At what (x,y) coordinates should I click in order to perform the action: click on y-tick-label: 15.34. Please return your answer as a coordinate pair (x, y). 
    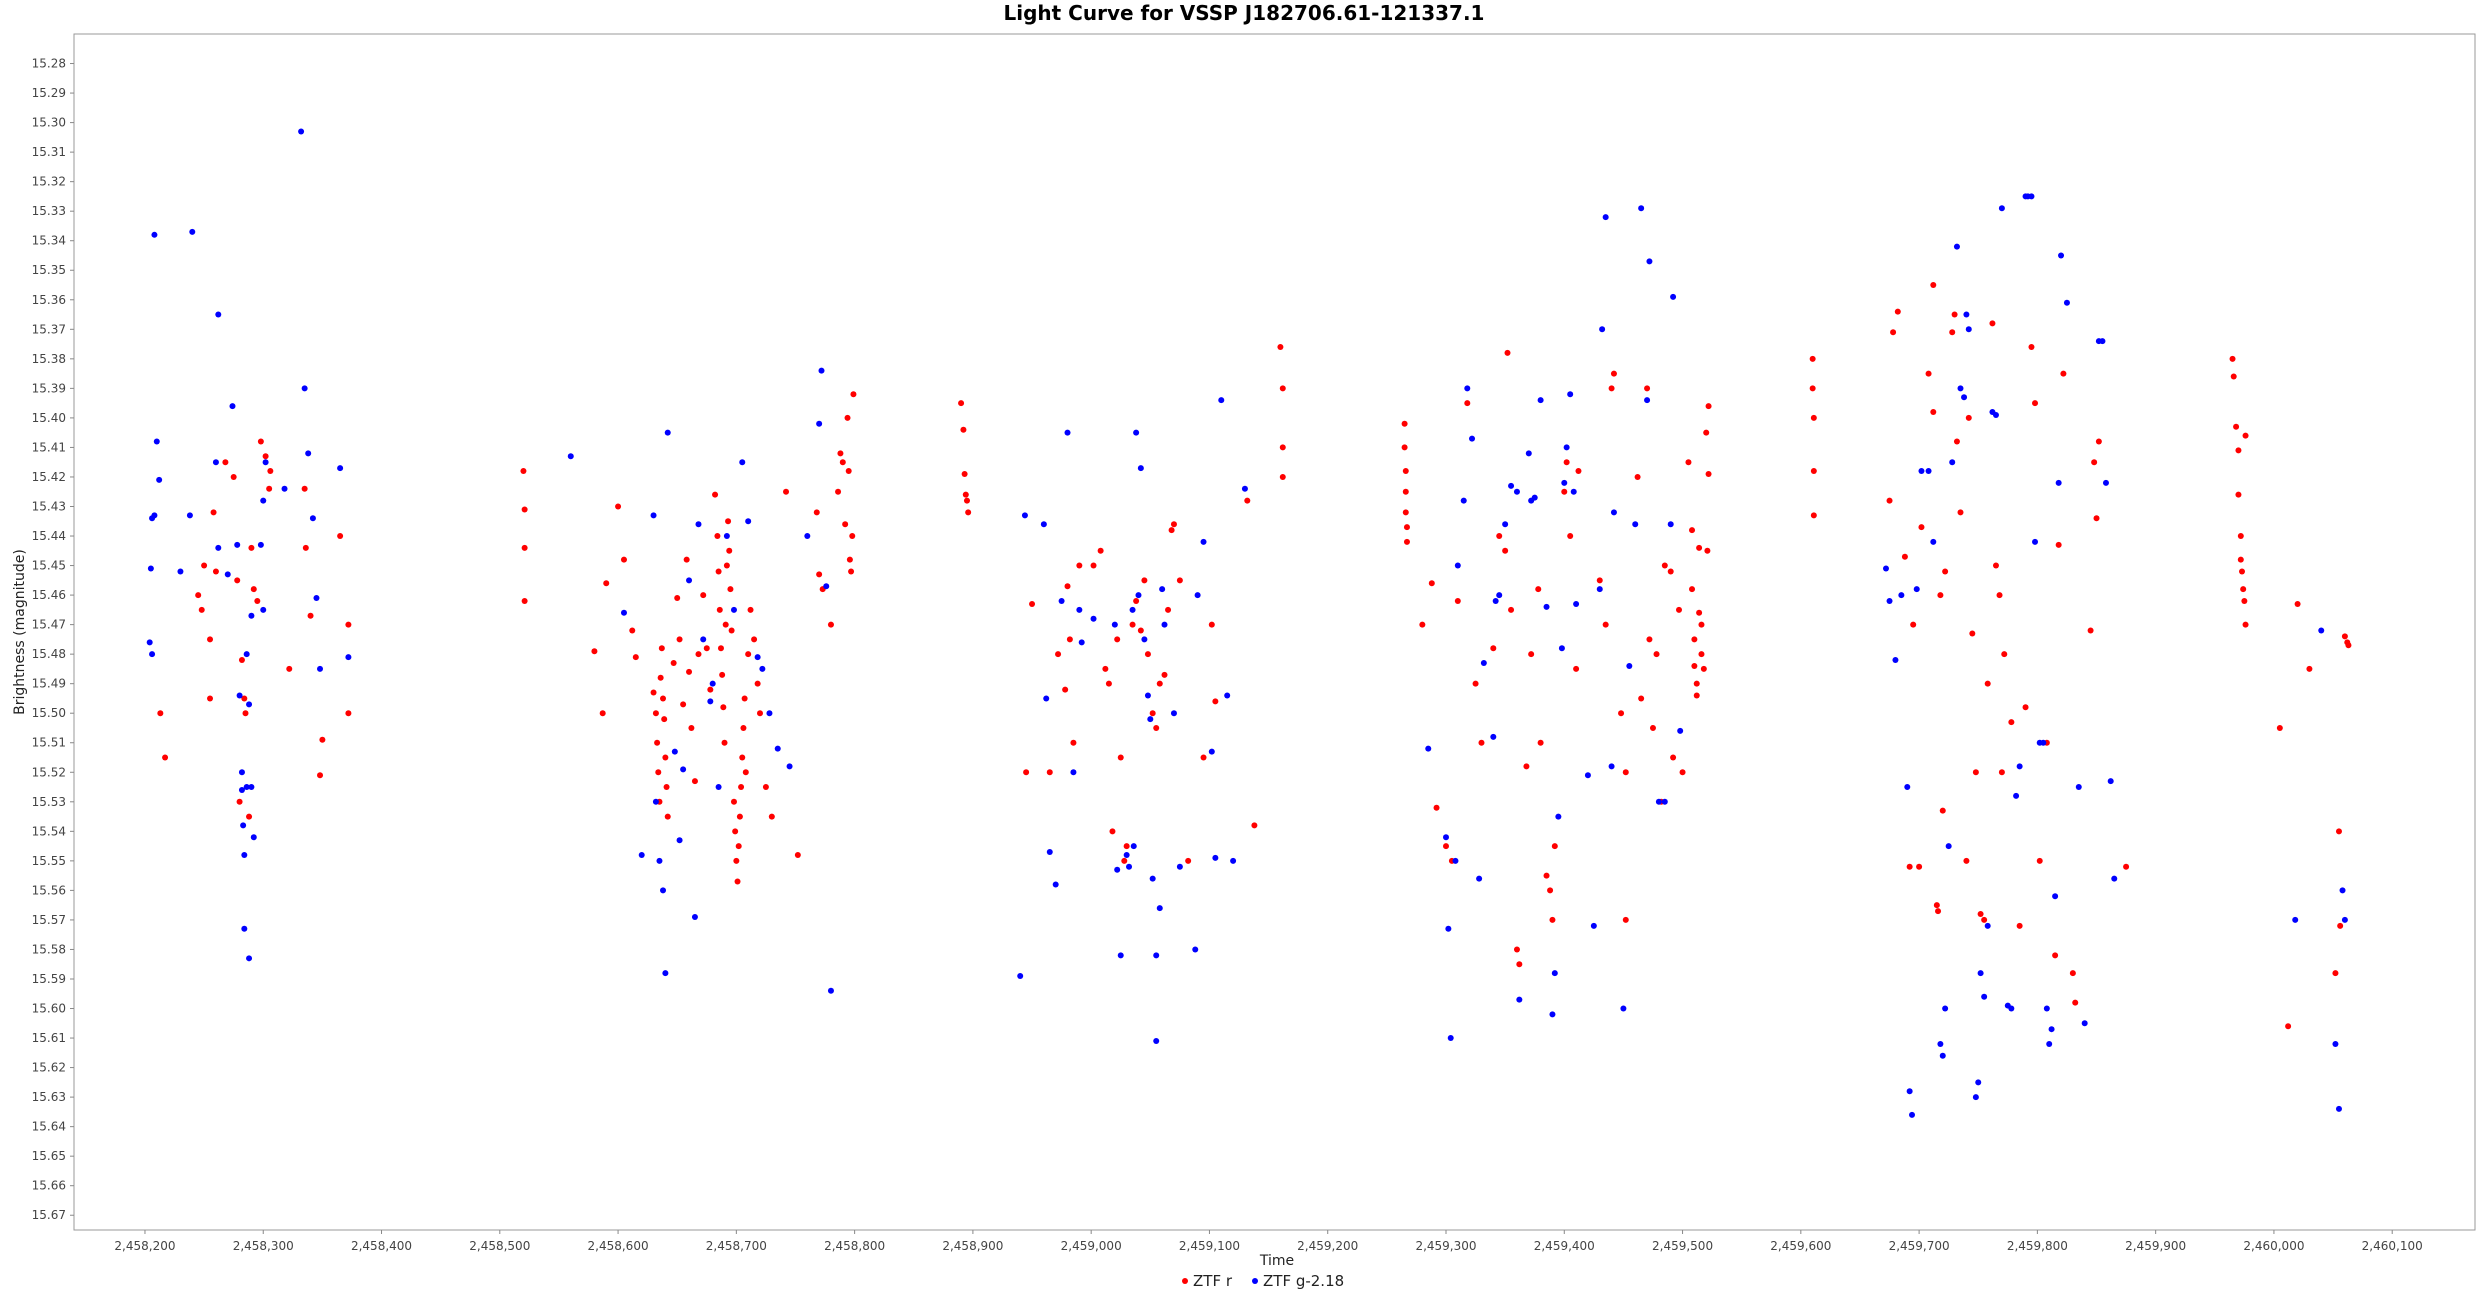
    Looking at the image, I should click on (49, 241).